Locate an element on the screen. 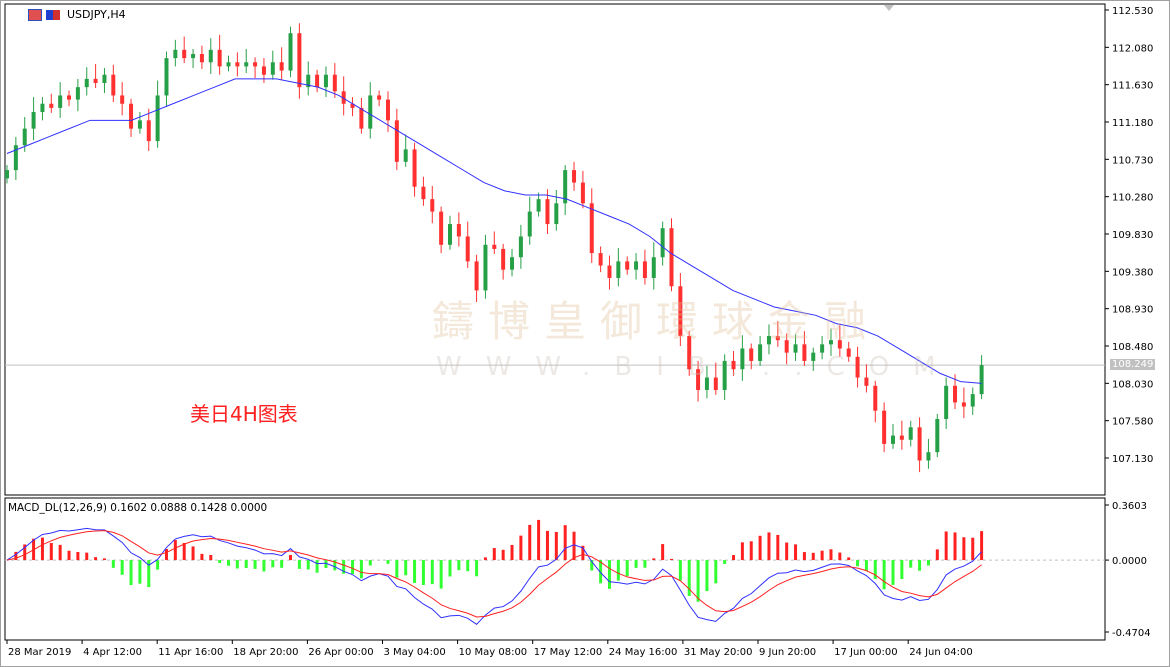 The height and width of the screenshot is (667, 1170). price-tick-label: 110.730 is located at coordinates (1132, 160).